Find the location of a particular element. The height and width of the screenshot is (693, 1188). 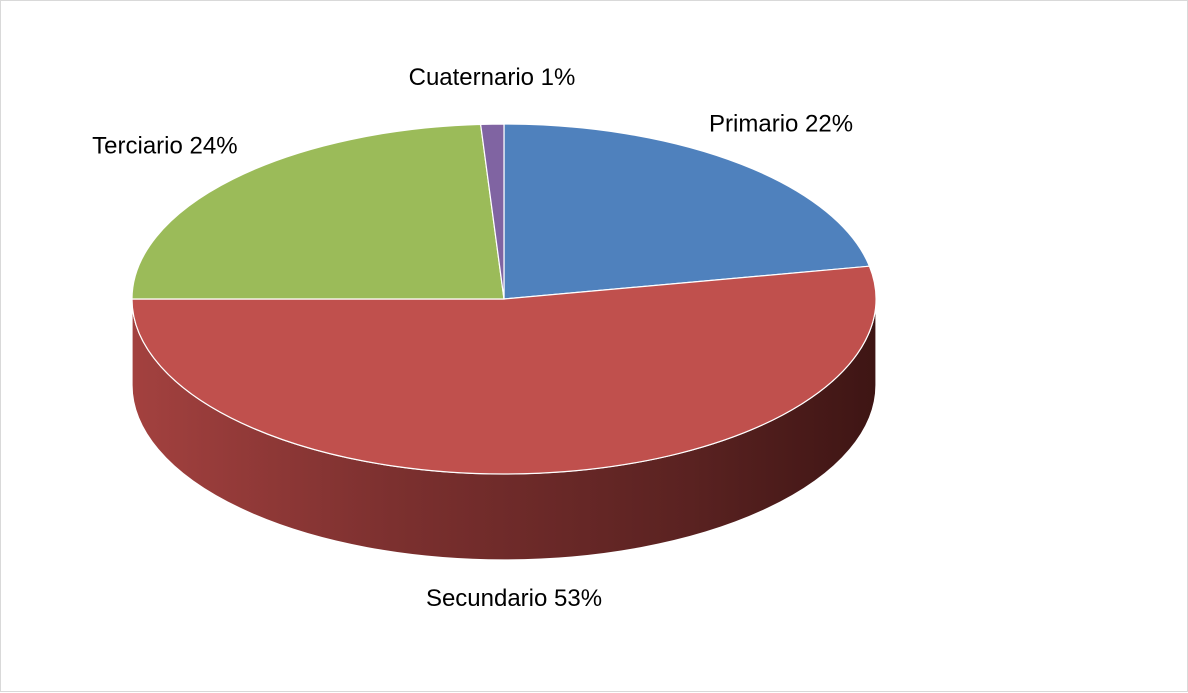

data-label-secundario: Secundario 53% is located at coordinates (514, 598).